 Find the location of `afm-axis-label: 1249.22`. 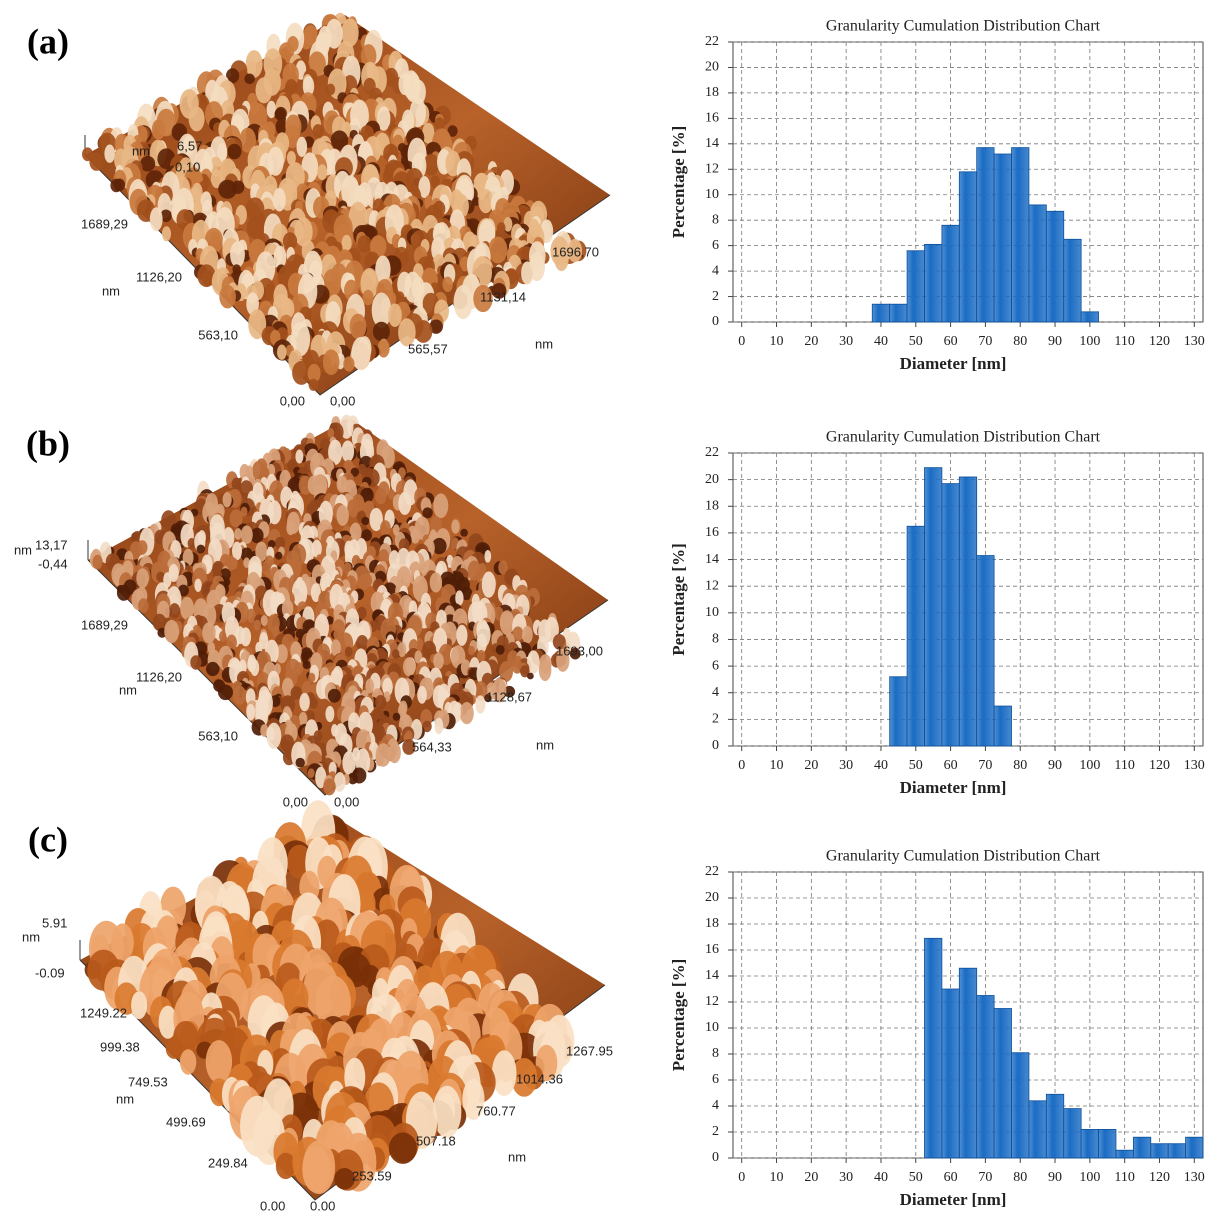

afm-axis-label: 1249.22 is located at coordinates (103, 1012).